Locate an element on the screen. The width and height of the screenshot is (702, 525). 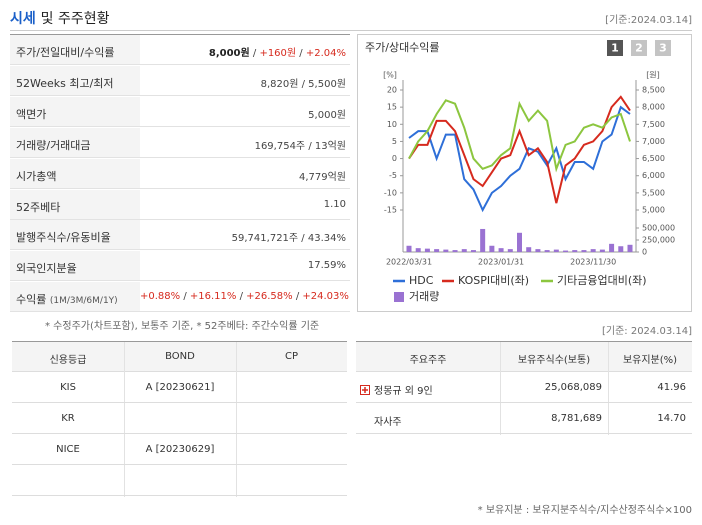
x-tick-label: 2022/03/31 is located at coordinates (409, 262).